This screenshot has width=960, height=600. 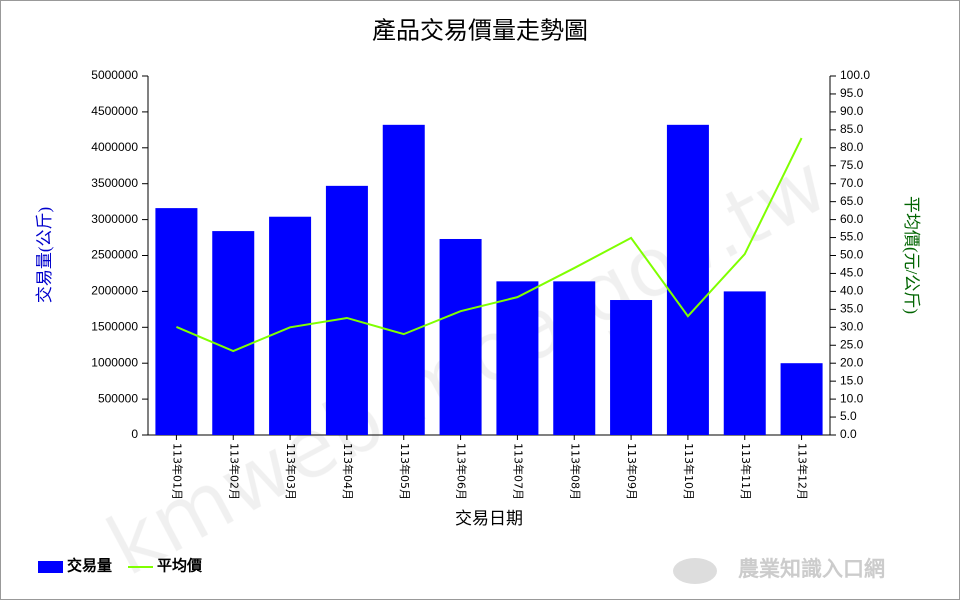 What do you see at coordinates (852, 255) in the screenshot?
I see `y2-tick-label: 50.0` at bounding box center [852, 255].